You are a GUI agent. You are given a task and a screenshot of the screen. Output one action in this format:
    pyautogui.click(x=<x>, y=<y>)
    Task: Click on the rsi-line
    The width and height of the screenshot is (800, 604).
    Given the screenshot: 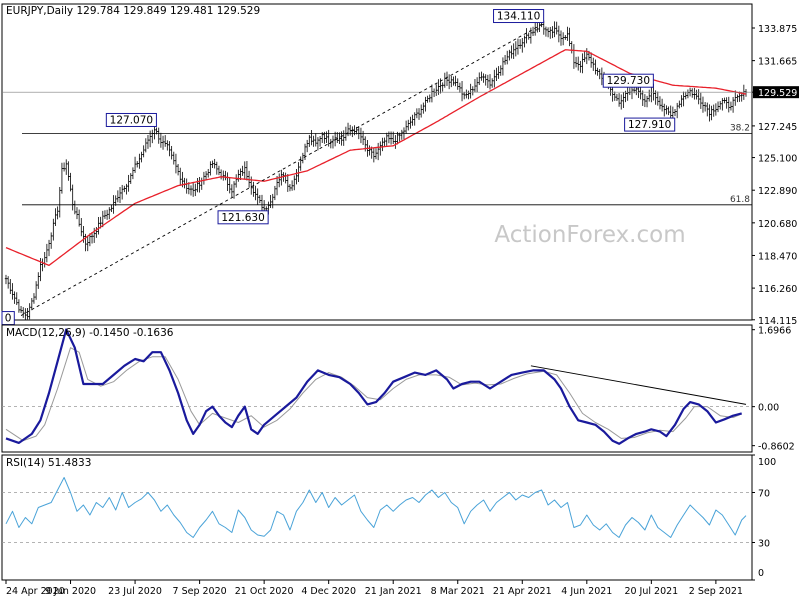 What is the action you would take?
    pyautogui.click(x=376, y=507)
    